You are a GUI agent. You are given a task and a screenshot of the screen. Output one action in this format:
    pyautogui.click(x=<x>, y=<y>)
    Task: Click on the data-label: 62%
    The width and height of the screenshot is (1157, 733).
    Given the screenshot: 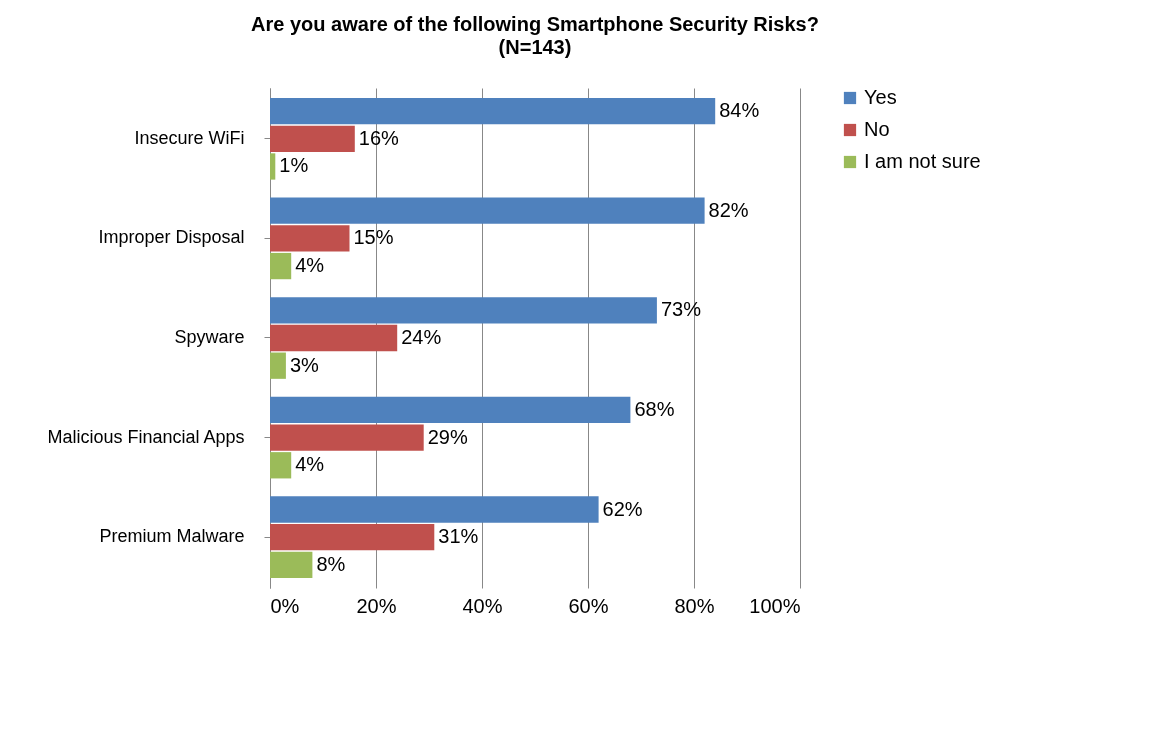 What is the action you would take?
    pyautogui.click(x=622, y=508)
    